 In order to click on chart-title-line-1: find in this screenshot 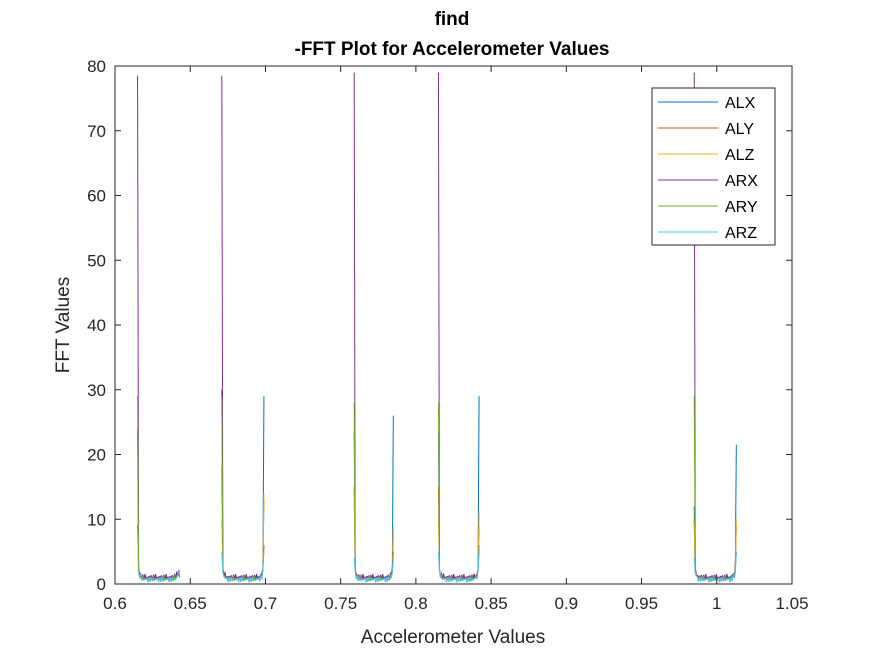, I will do `click(452, 19)`.